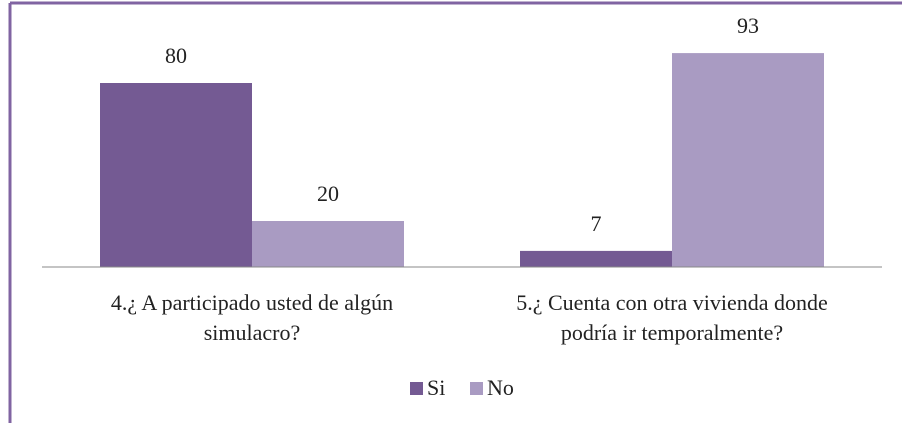 This screenshot has width=902, height=423. I want to click on legend-label: No, so click(500, 387).